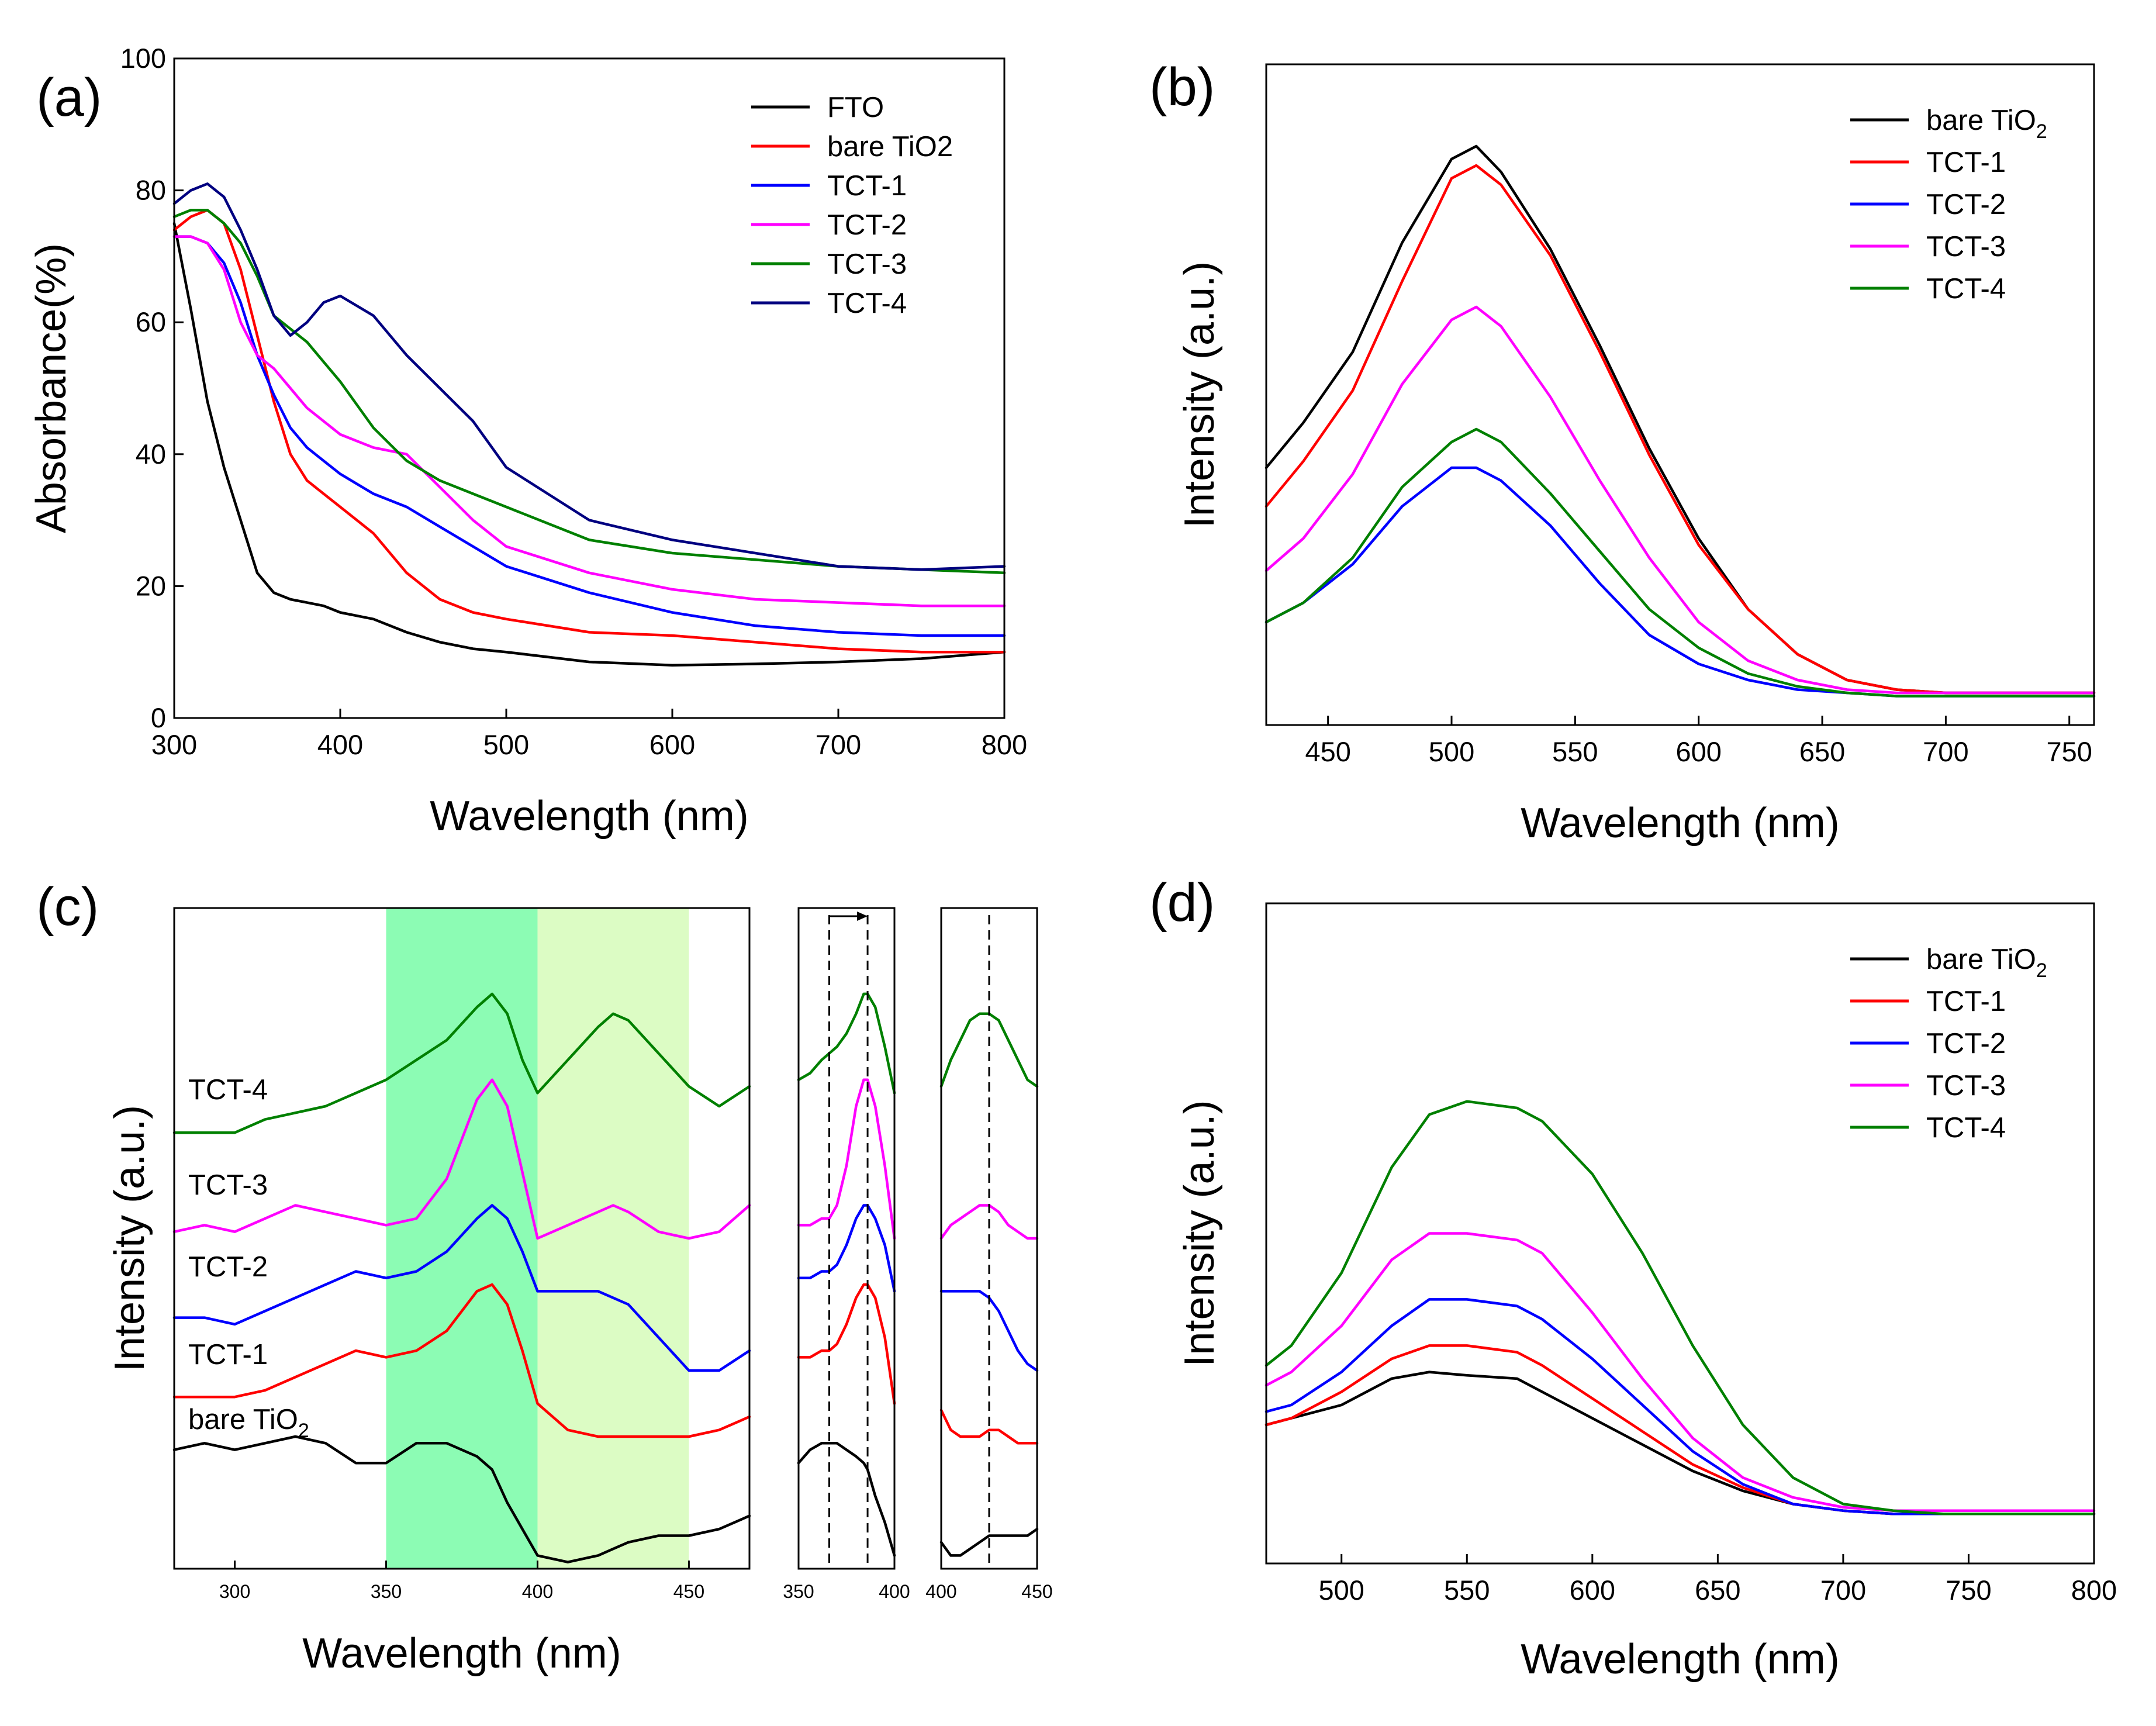 Image resolution: width=2156 pixels, height=1726 pixels. I want to click on panel-c-series-label-1: TCT-1, so click(228, 1355).